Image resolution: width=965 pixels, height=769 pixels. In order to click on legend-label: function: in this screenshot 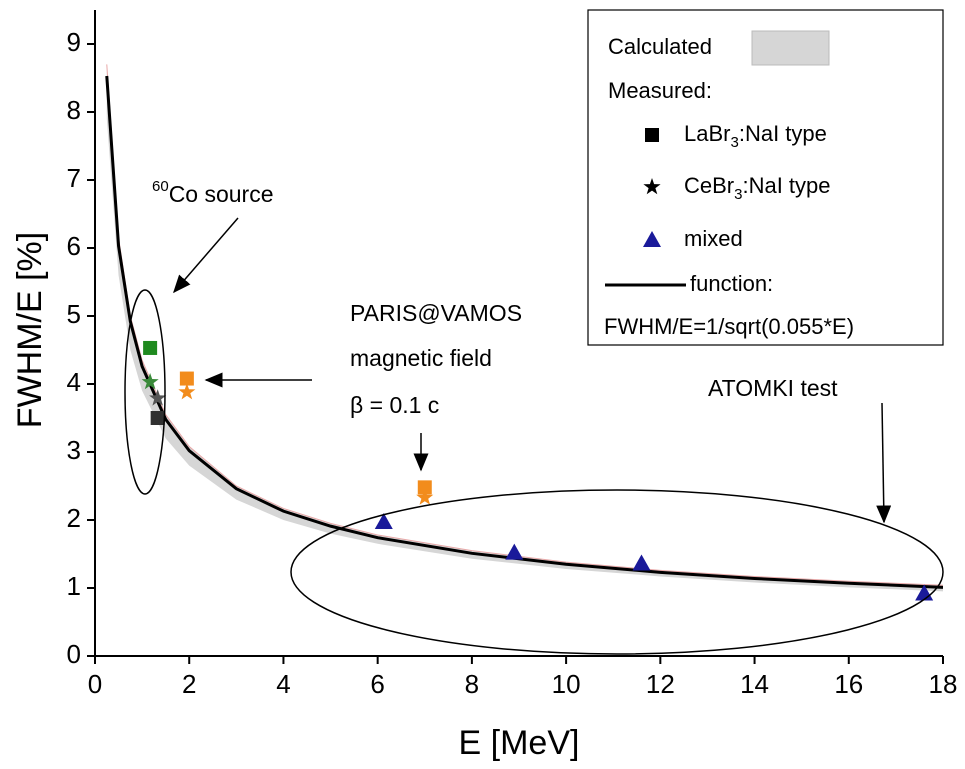, I will do `click(731, 283)`.